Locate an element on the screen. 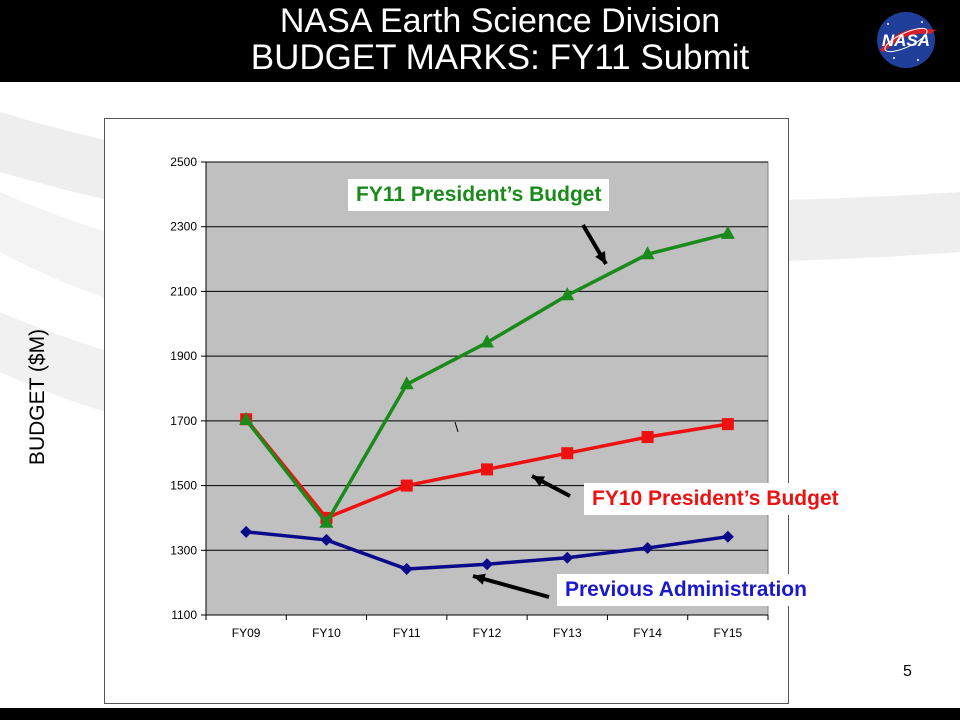  y-axis-label: BUDGET ($M) is located at coordinates (37, 397).